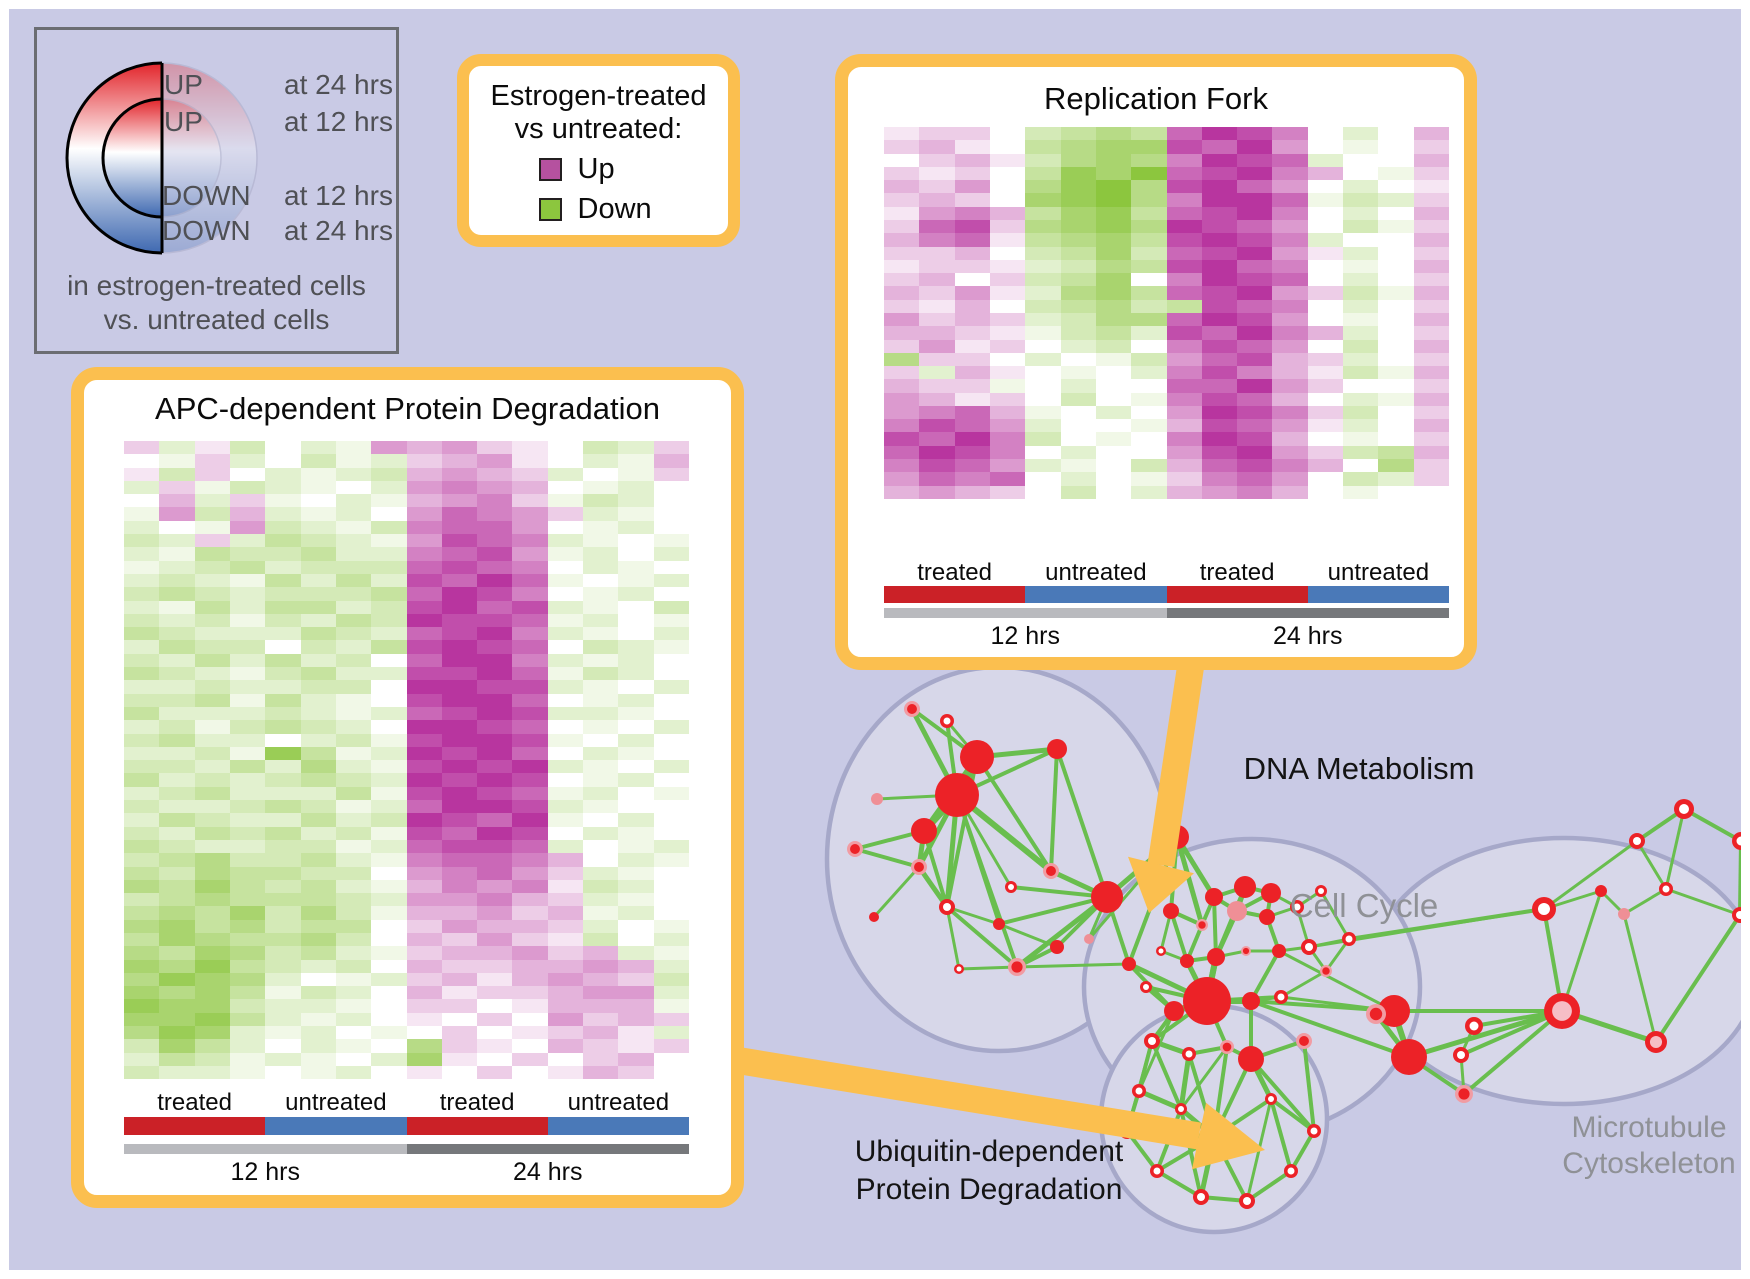 The image size is (1750, 1279). Describe the element at coordinates (1237, 911) in the screenshot. I see `network-node-pink` at that location.